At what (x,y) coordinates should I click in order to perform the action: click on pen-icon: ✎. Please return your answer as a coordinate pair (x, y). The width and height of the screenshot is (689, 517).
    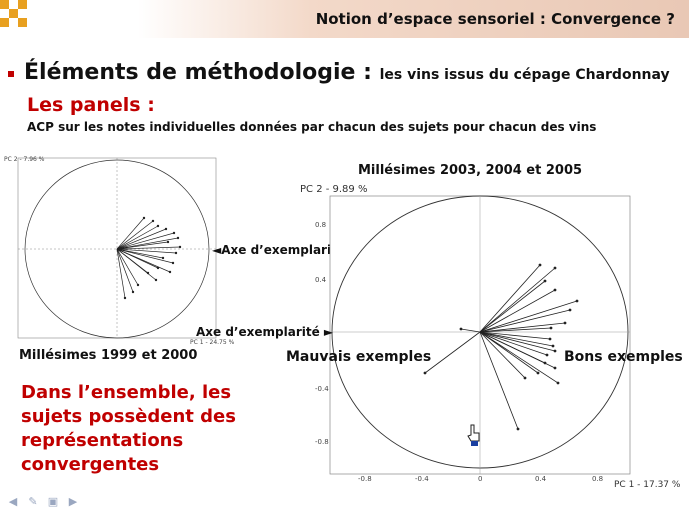
    Looking at the image, I should click on (33, 501).